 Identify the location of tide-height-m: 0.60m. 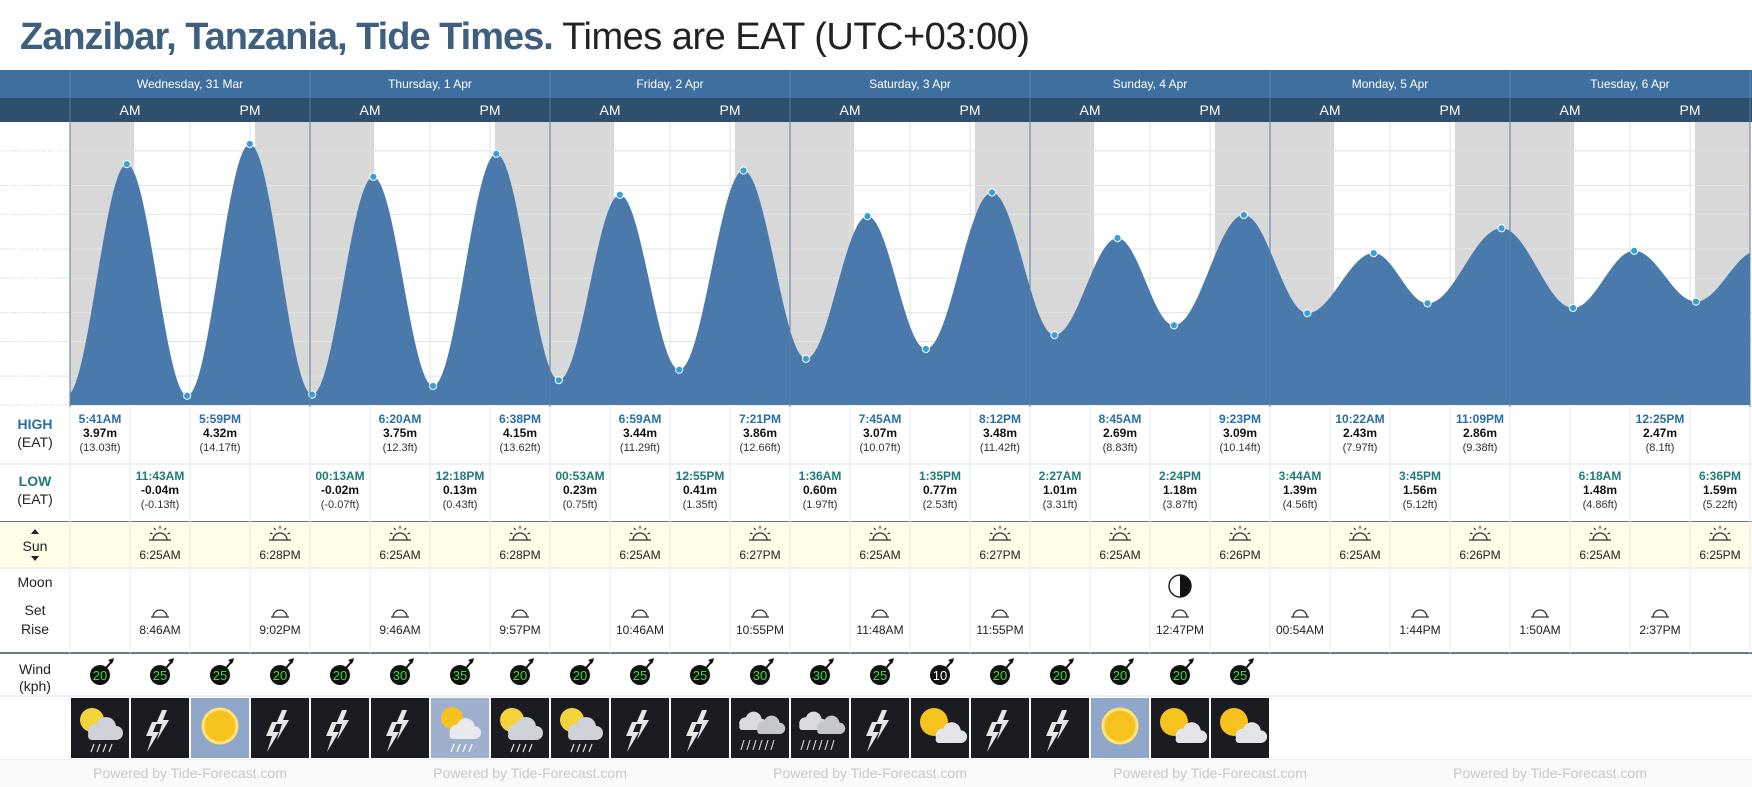
(820, 490).